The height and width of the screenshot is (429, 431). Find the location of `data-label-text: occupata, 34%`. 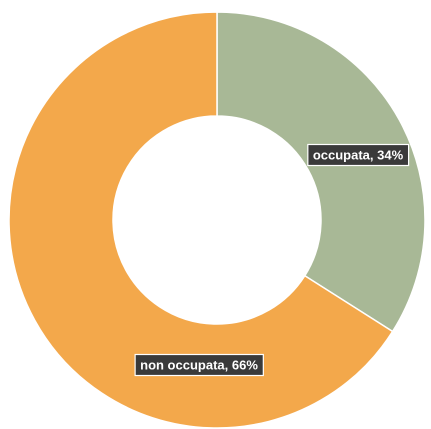

data-label-text: occupata, 34% is located at coordinates (358, 155).